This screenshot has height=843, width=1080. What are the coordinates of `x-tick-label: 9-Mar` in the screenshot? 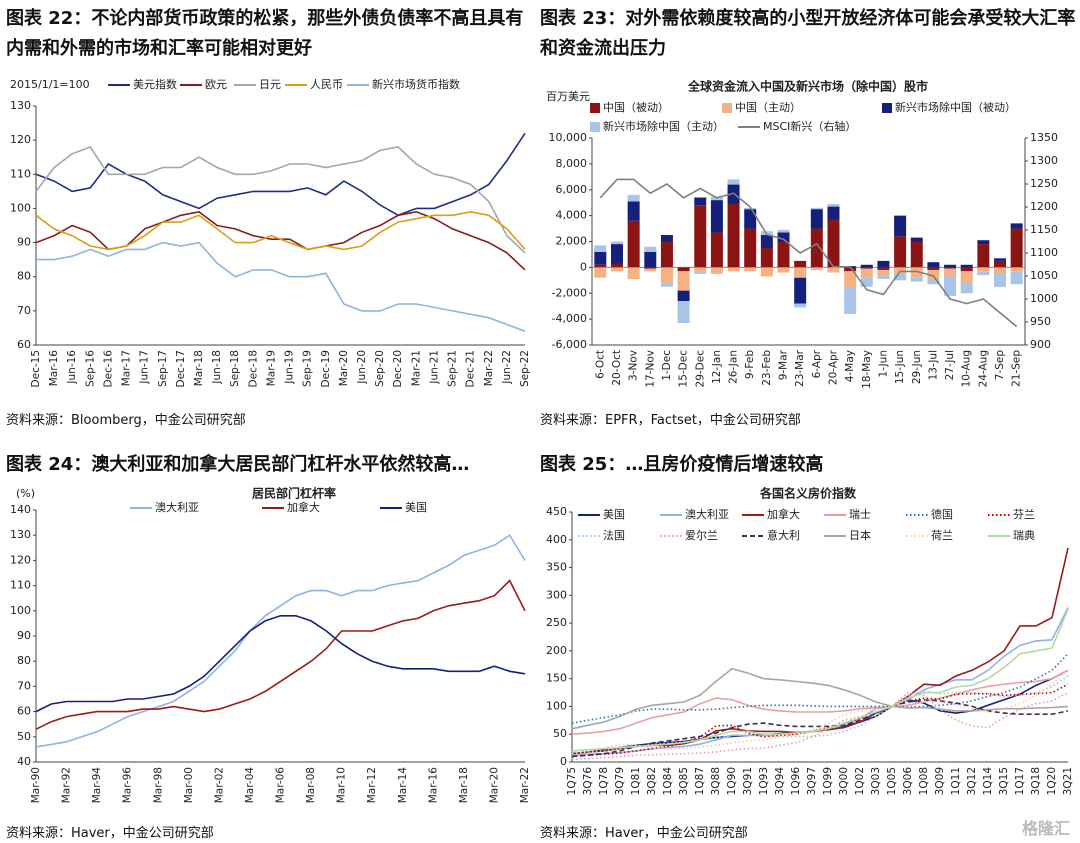 It's located at (784, 364).